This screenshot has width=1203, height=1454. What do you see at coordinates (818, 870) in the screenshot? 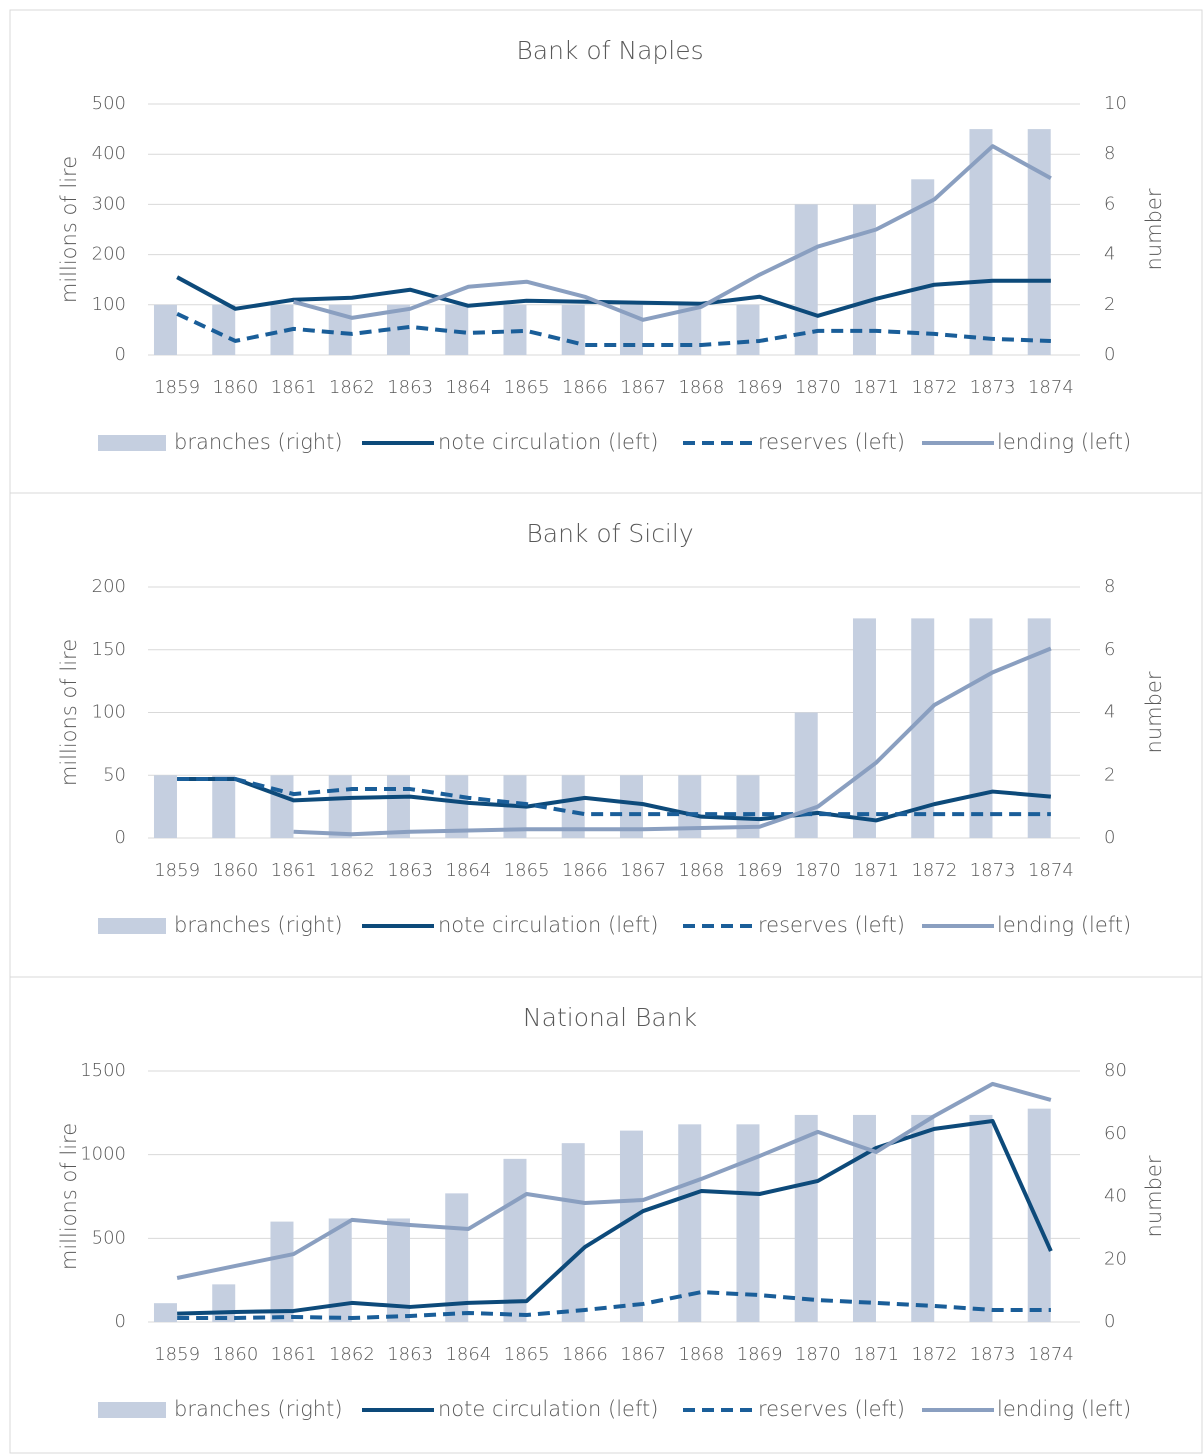
I see `x-tick-label: 1870` at bounding box center [818, 870].